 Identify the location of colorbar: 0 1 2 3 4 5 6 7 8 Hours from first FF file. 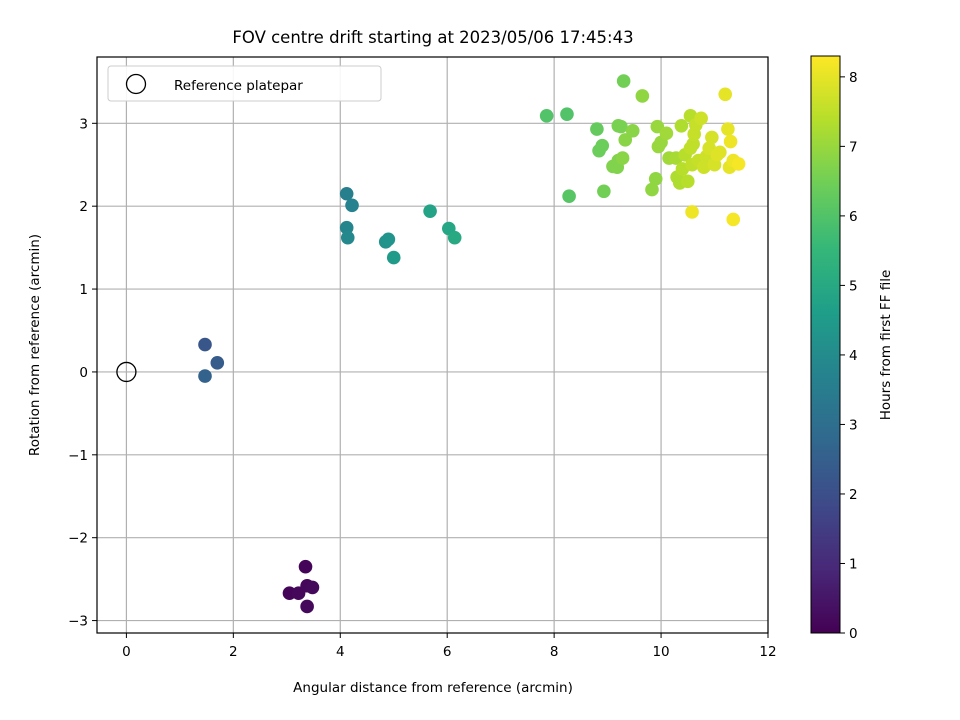
(852, 348).